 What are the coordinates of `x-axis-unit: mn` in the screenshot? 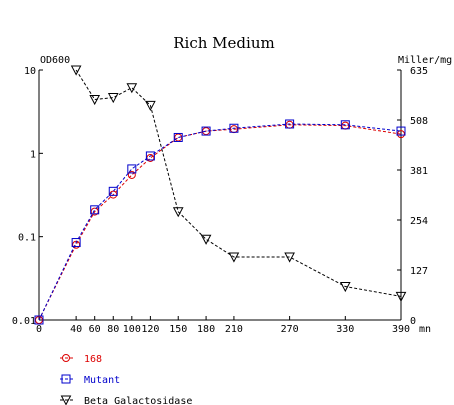 It's located at (425, 329).